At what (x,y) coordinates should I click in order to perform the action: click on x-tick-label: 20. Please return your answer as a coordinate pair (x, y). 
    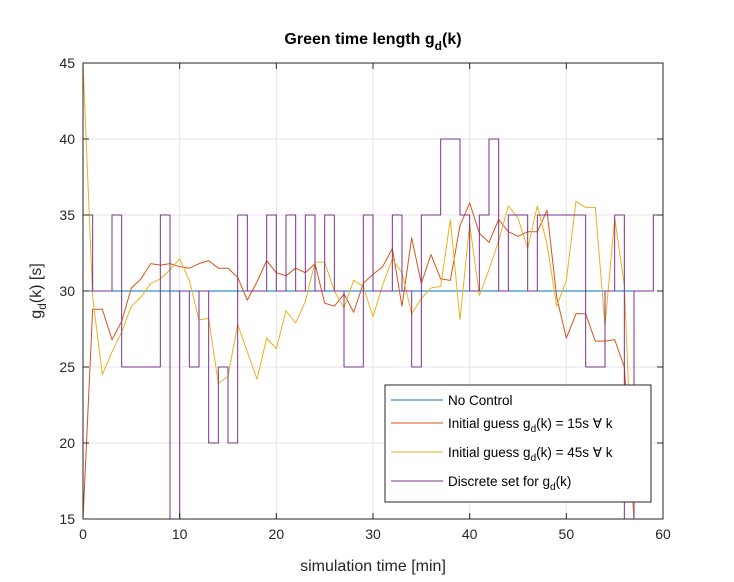
    Looking at the image, I should click on (277, 534).